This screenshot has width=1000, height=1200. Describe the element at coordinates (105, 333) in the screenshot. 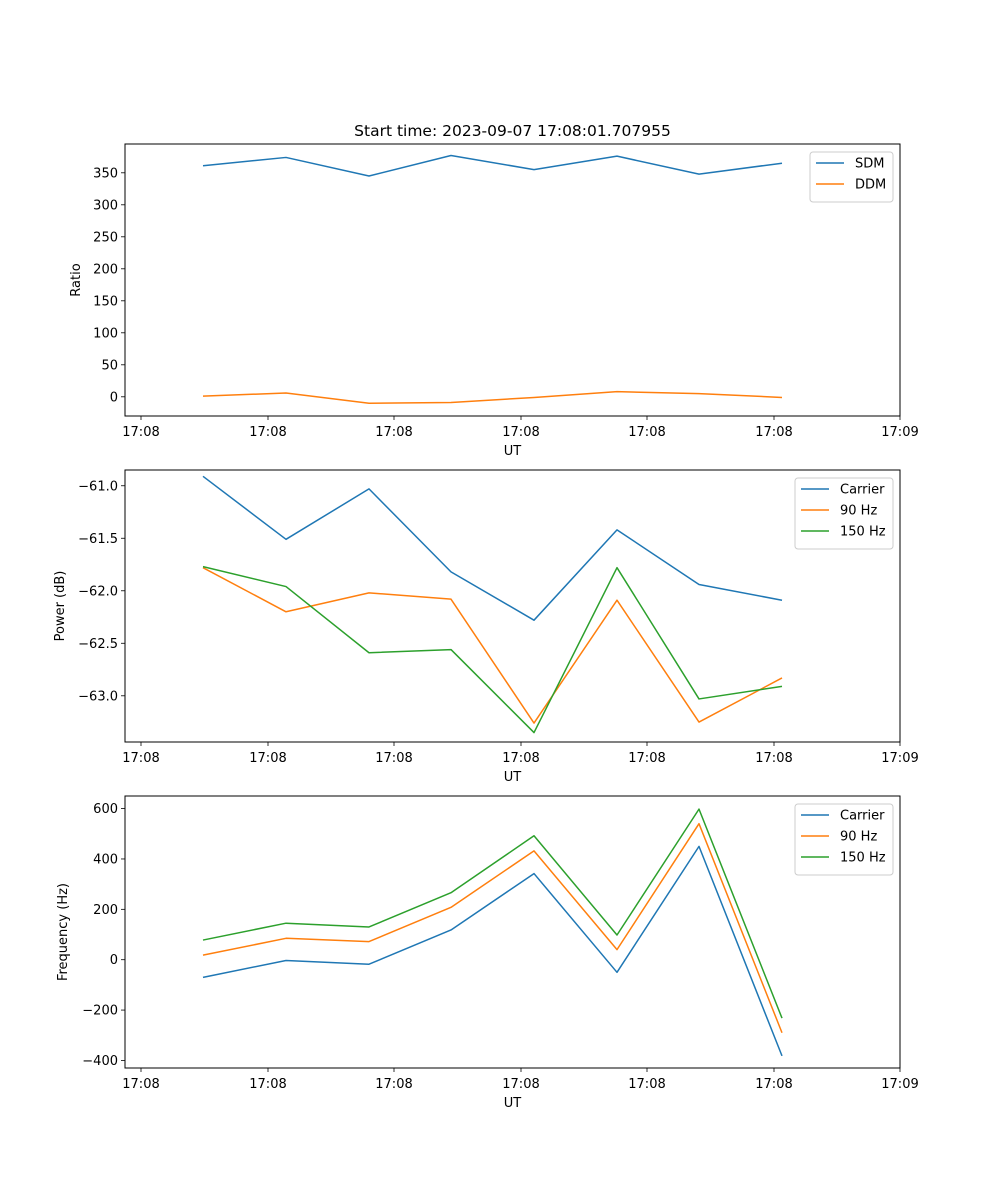

I see `y-tick-label: 100` at that location.